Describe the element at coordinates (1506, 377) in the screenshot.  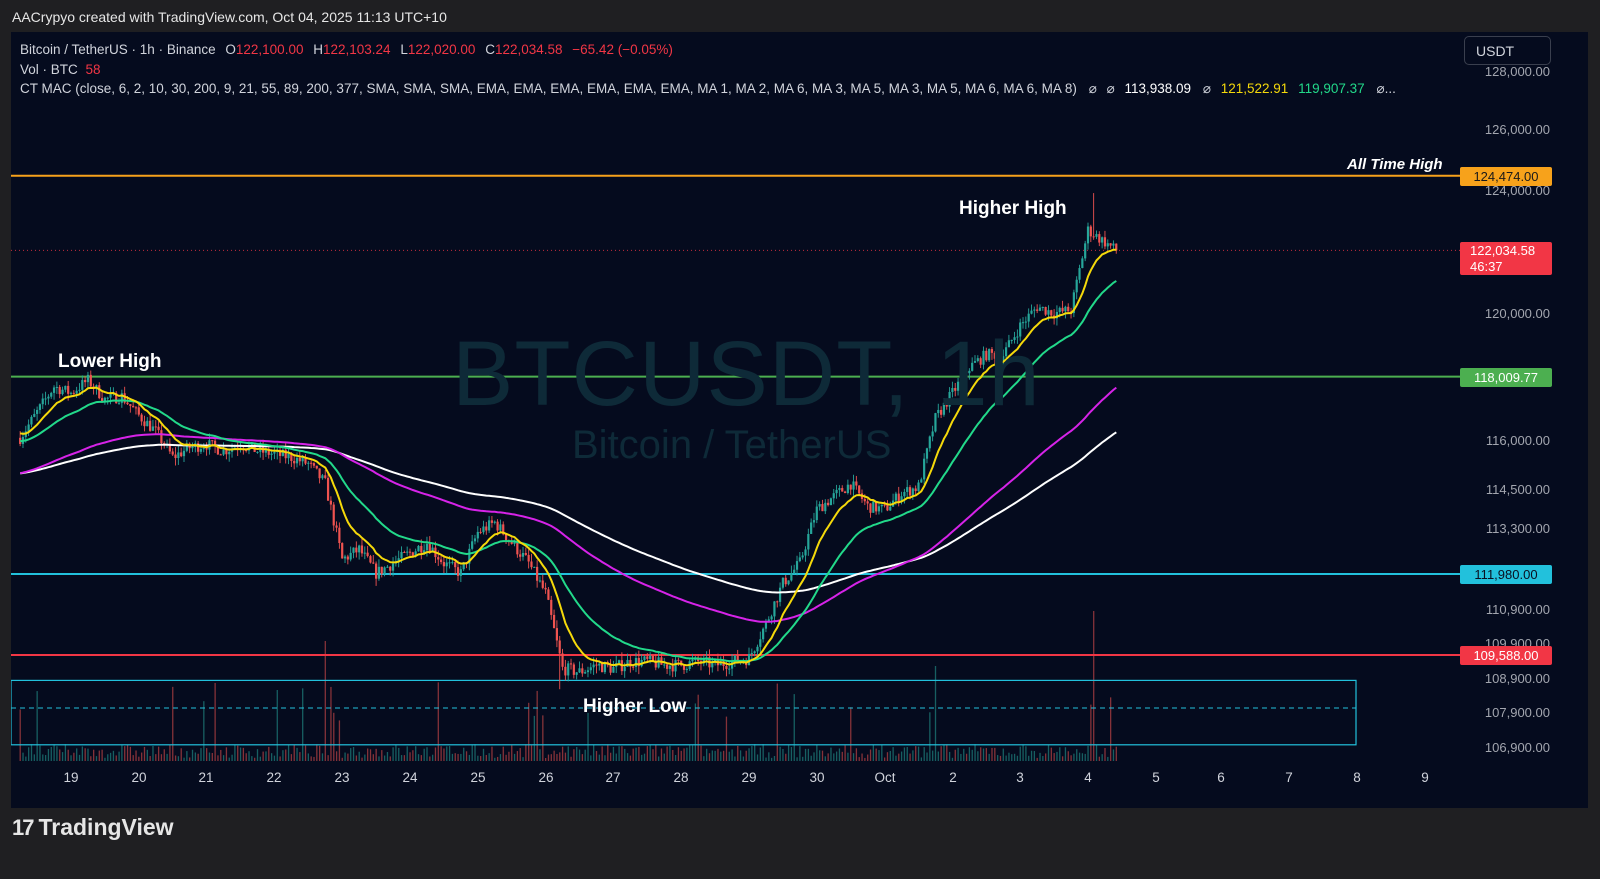
I see `resistance-price-badge: 118,009.77` at that location.